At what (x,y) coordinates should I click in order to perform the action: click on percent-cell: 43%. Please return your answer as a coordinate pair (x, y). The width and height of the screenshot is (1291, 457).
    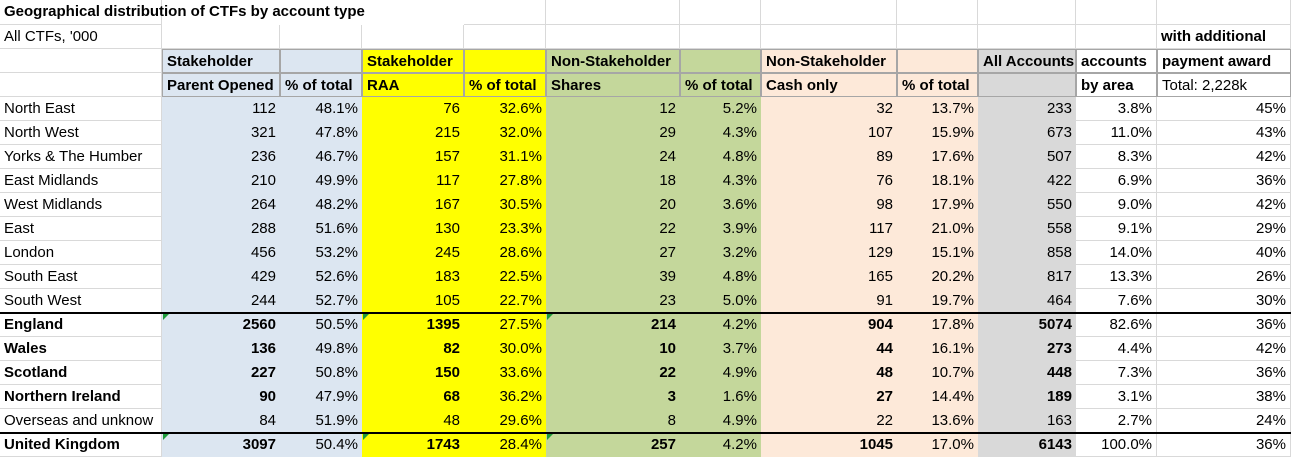
    Looking at the image, I should click on (1224, 133).